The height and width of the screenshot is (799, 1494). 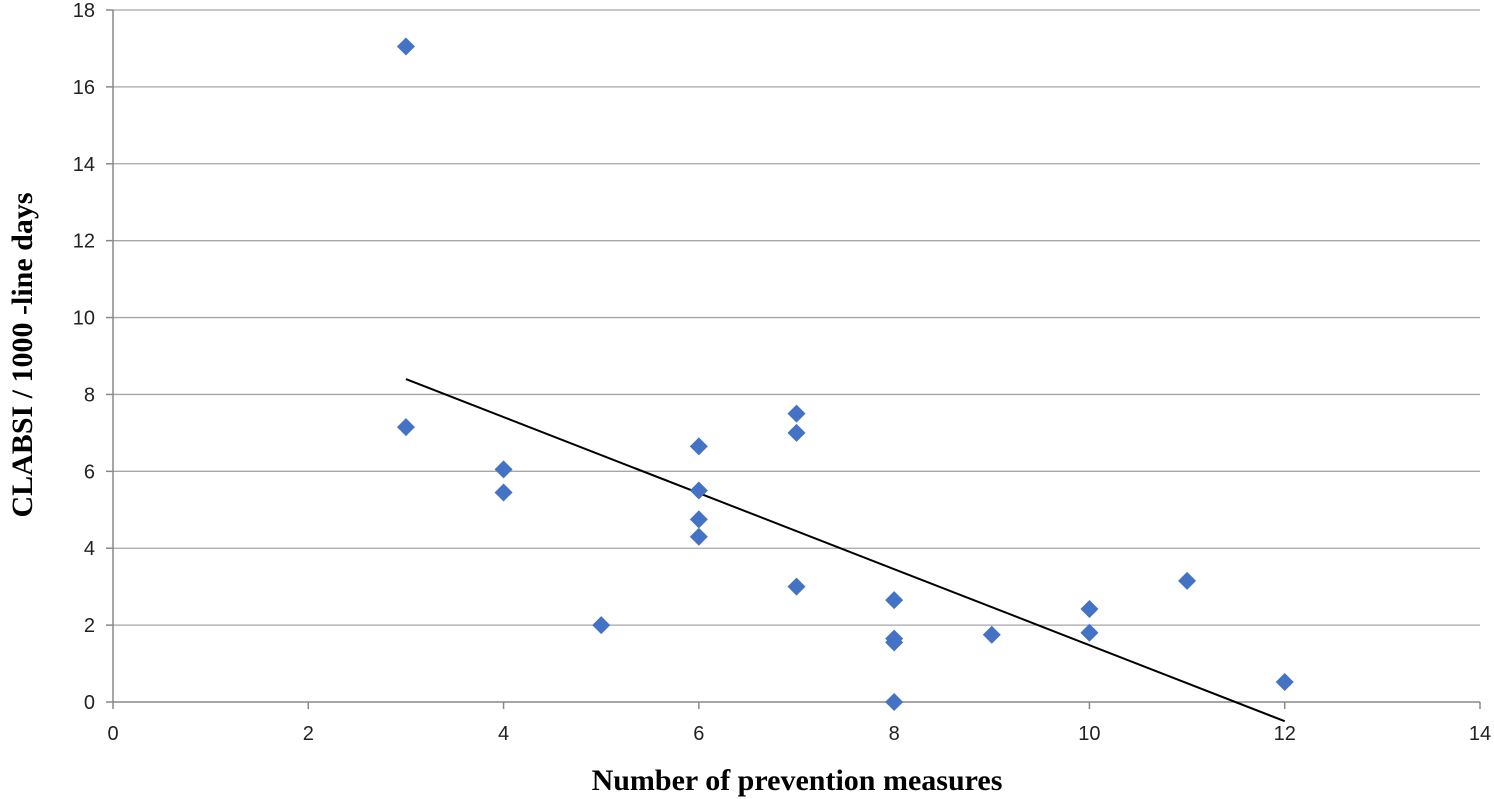 I want to click on y-tick-label: 14, so click(x=84, y=165).